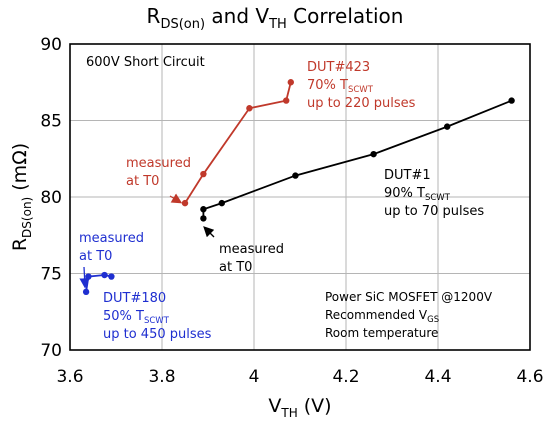 Image resolution: width=550 pixels, height=421 pixels. I want to click on x-tick-label: 4.2, so click(345, 377).